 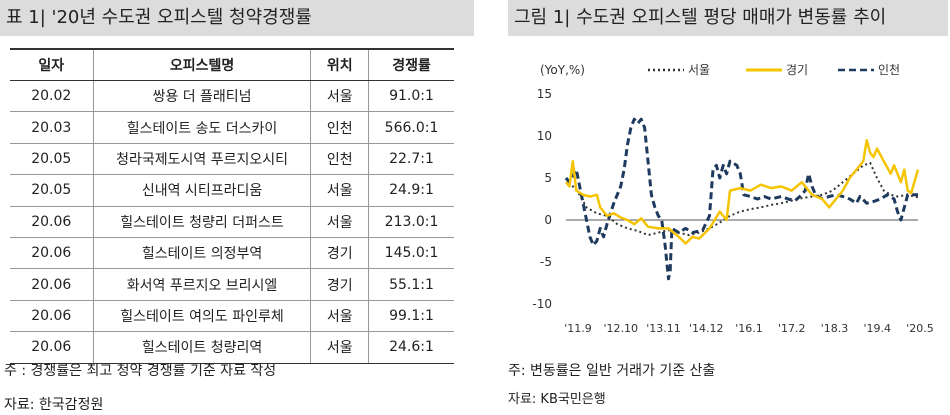 I want to click on series-line-인천, so click(x=741, y=199).